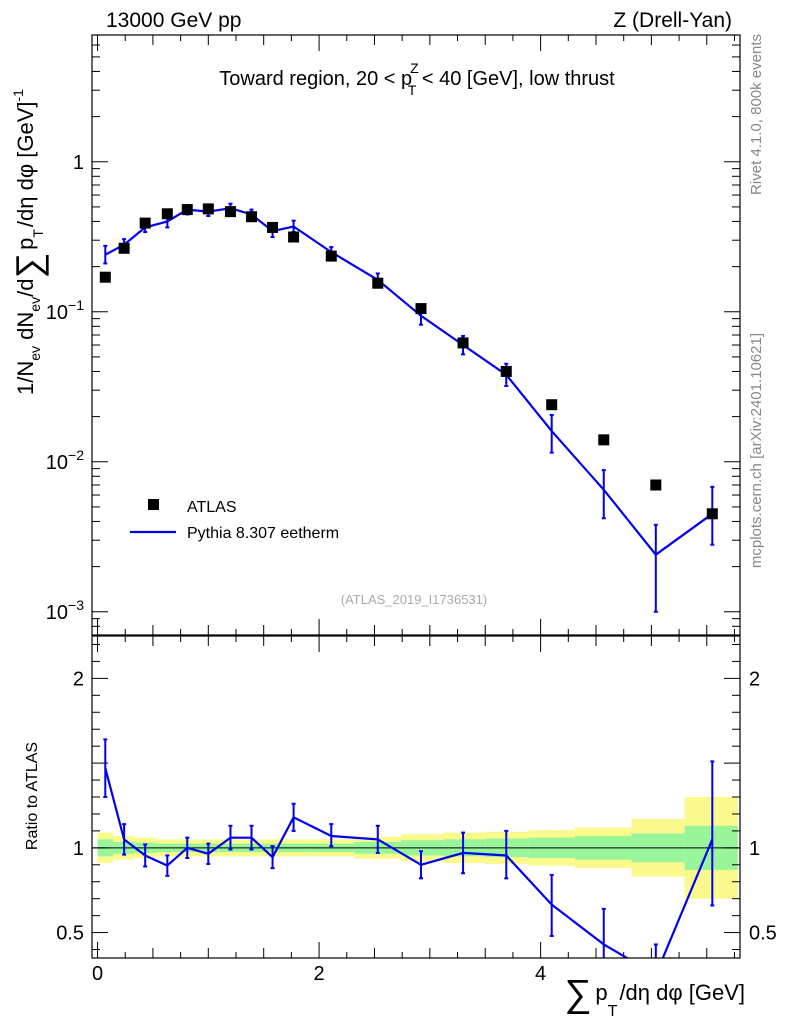 This screenshot has width=786, height=1029. I want to click on main-y-tick-label: 10⁻³, so click(65, 610).